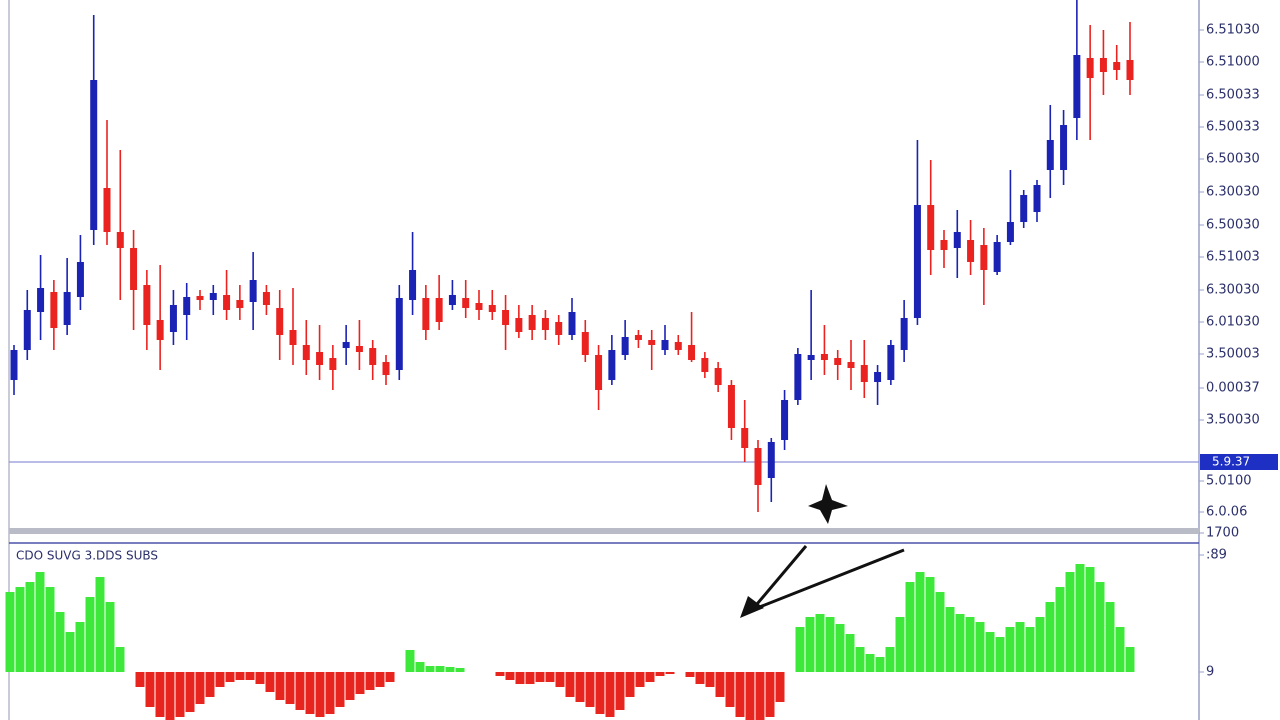 The width and height of the screenshot is (1280, 720). What do you see at coordinates (1233, 388) in the screenshot?
I see `y-tick-label: 0.00037` at bounding box center [1233, 388].